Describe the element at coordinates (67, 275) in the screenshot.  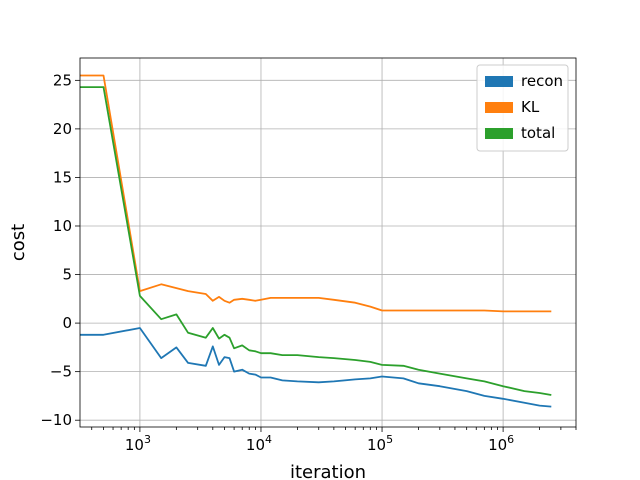
I see `y-tick-label: 5` at that location.